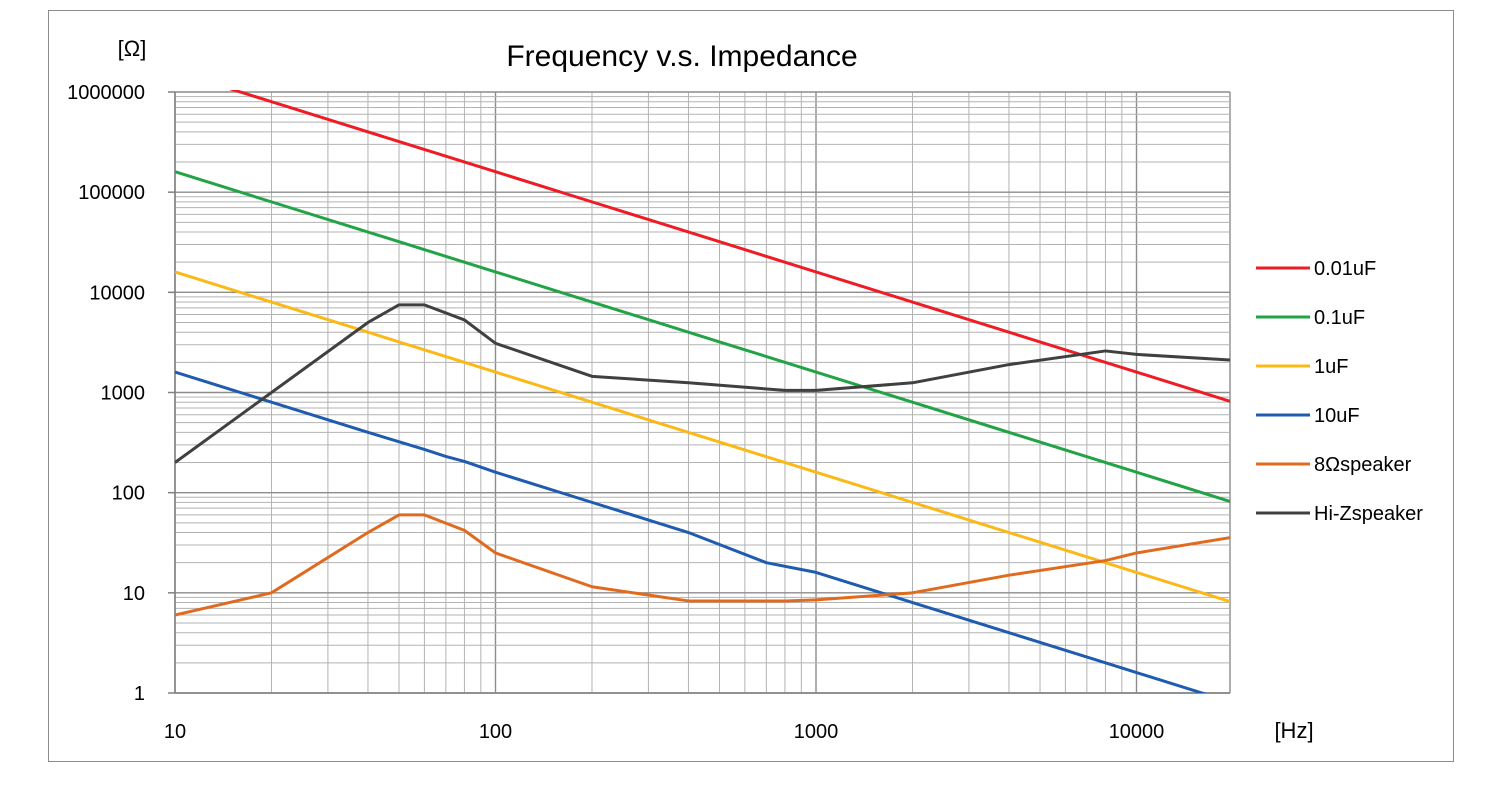 The width and height of the screenshot is (1500, 798). I want to click on y-tick-label: 1, so click(139, 694).